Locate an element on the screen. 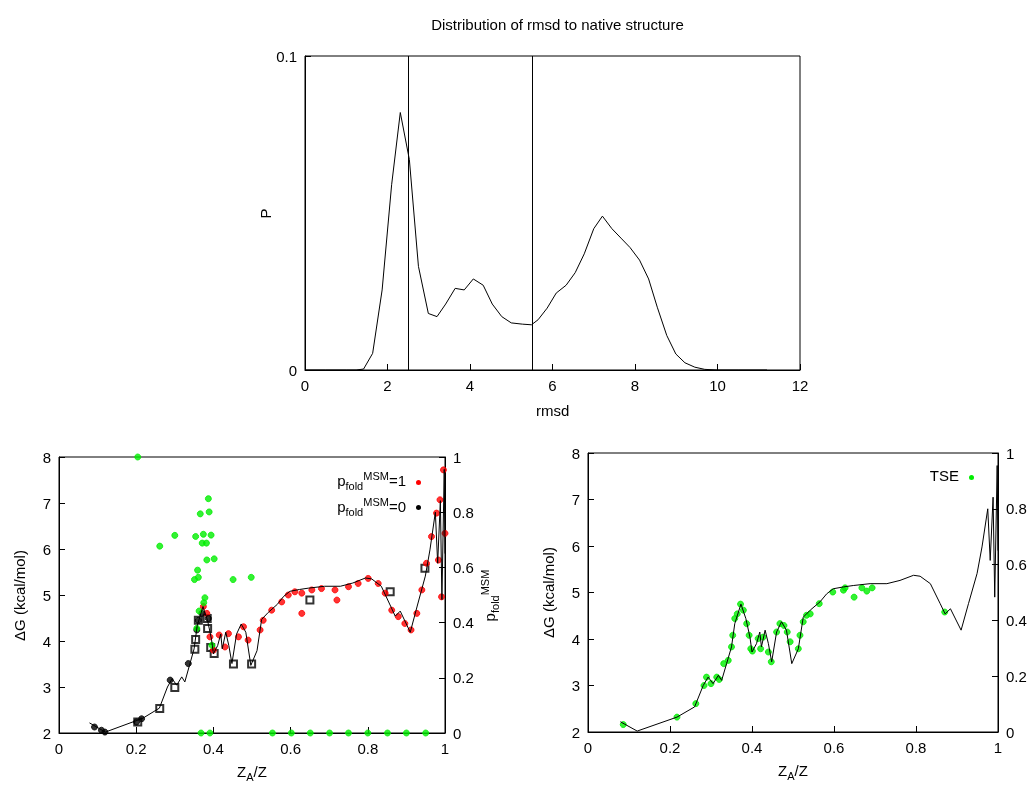 This screenshot has width=1035, height=785. x-tick-label: 8 is located at coordinates (635, 385).